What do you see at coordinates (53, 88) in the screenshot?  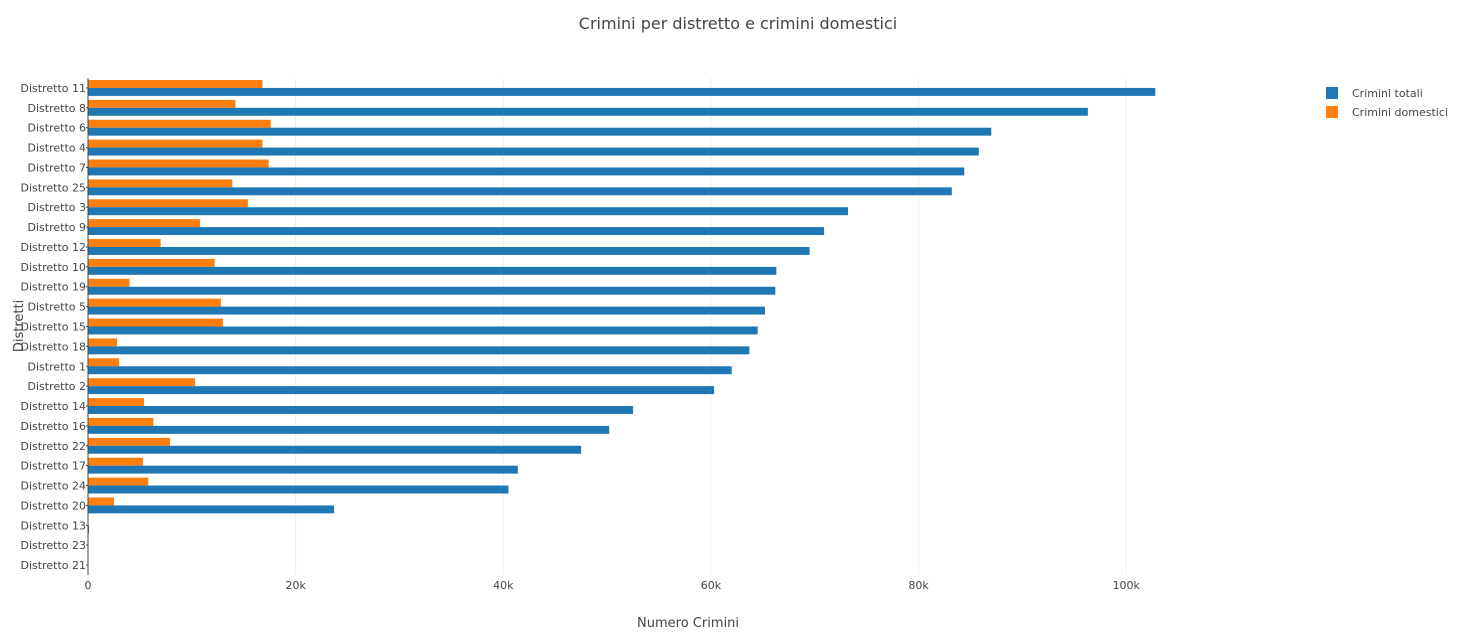 I see `y-tick-label: Distretto 11` at bounding box center [53, 88].